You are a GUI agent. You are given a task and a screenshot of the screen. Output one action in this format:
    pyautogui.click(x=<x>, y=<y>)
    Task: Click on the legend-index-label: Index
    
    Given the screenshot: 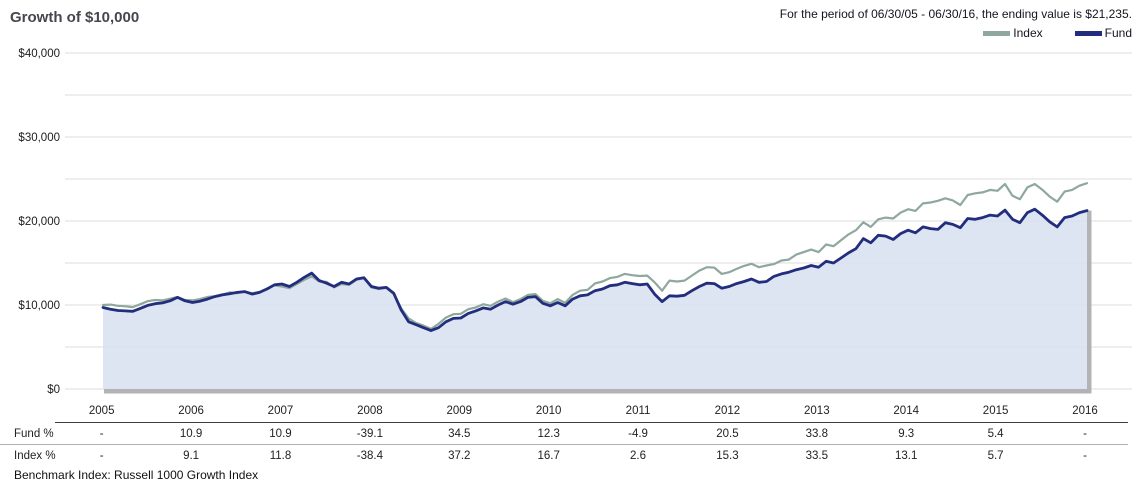 What is the action you would take?
    pyautogui.click(x=1028, y=33)
    